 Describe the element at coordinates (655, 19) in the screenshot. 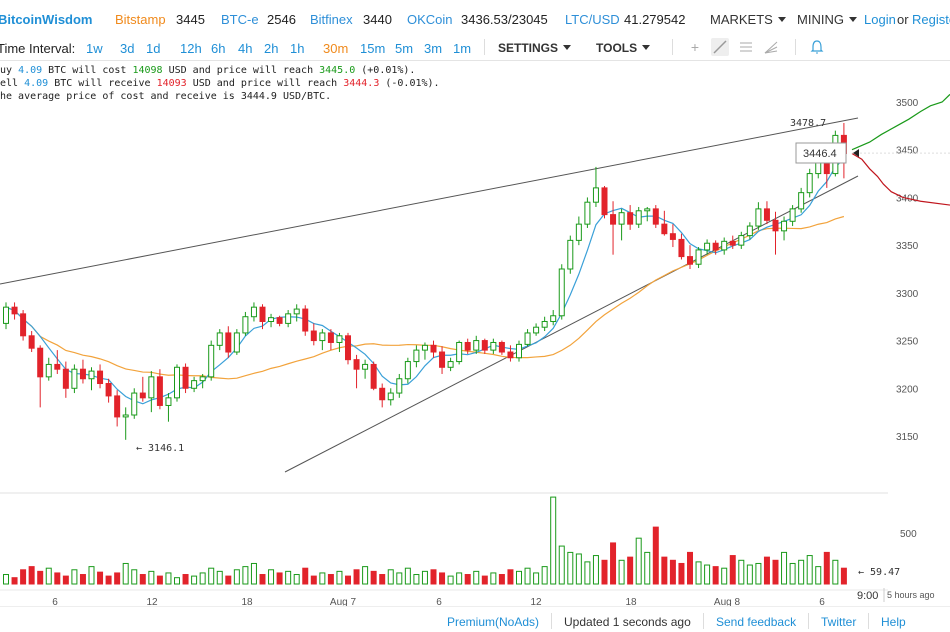

I see `exchange-price-ltcusd: 41.279542` at that location.